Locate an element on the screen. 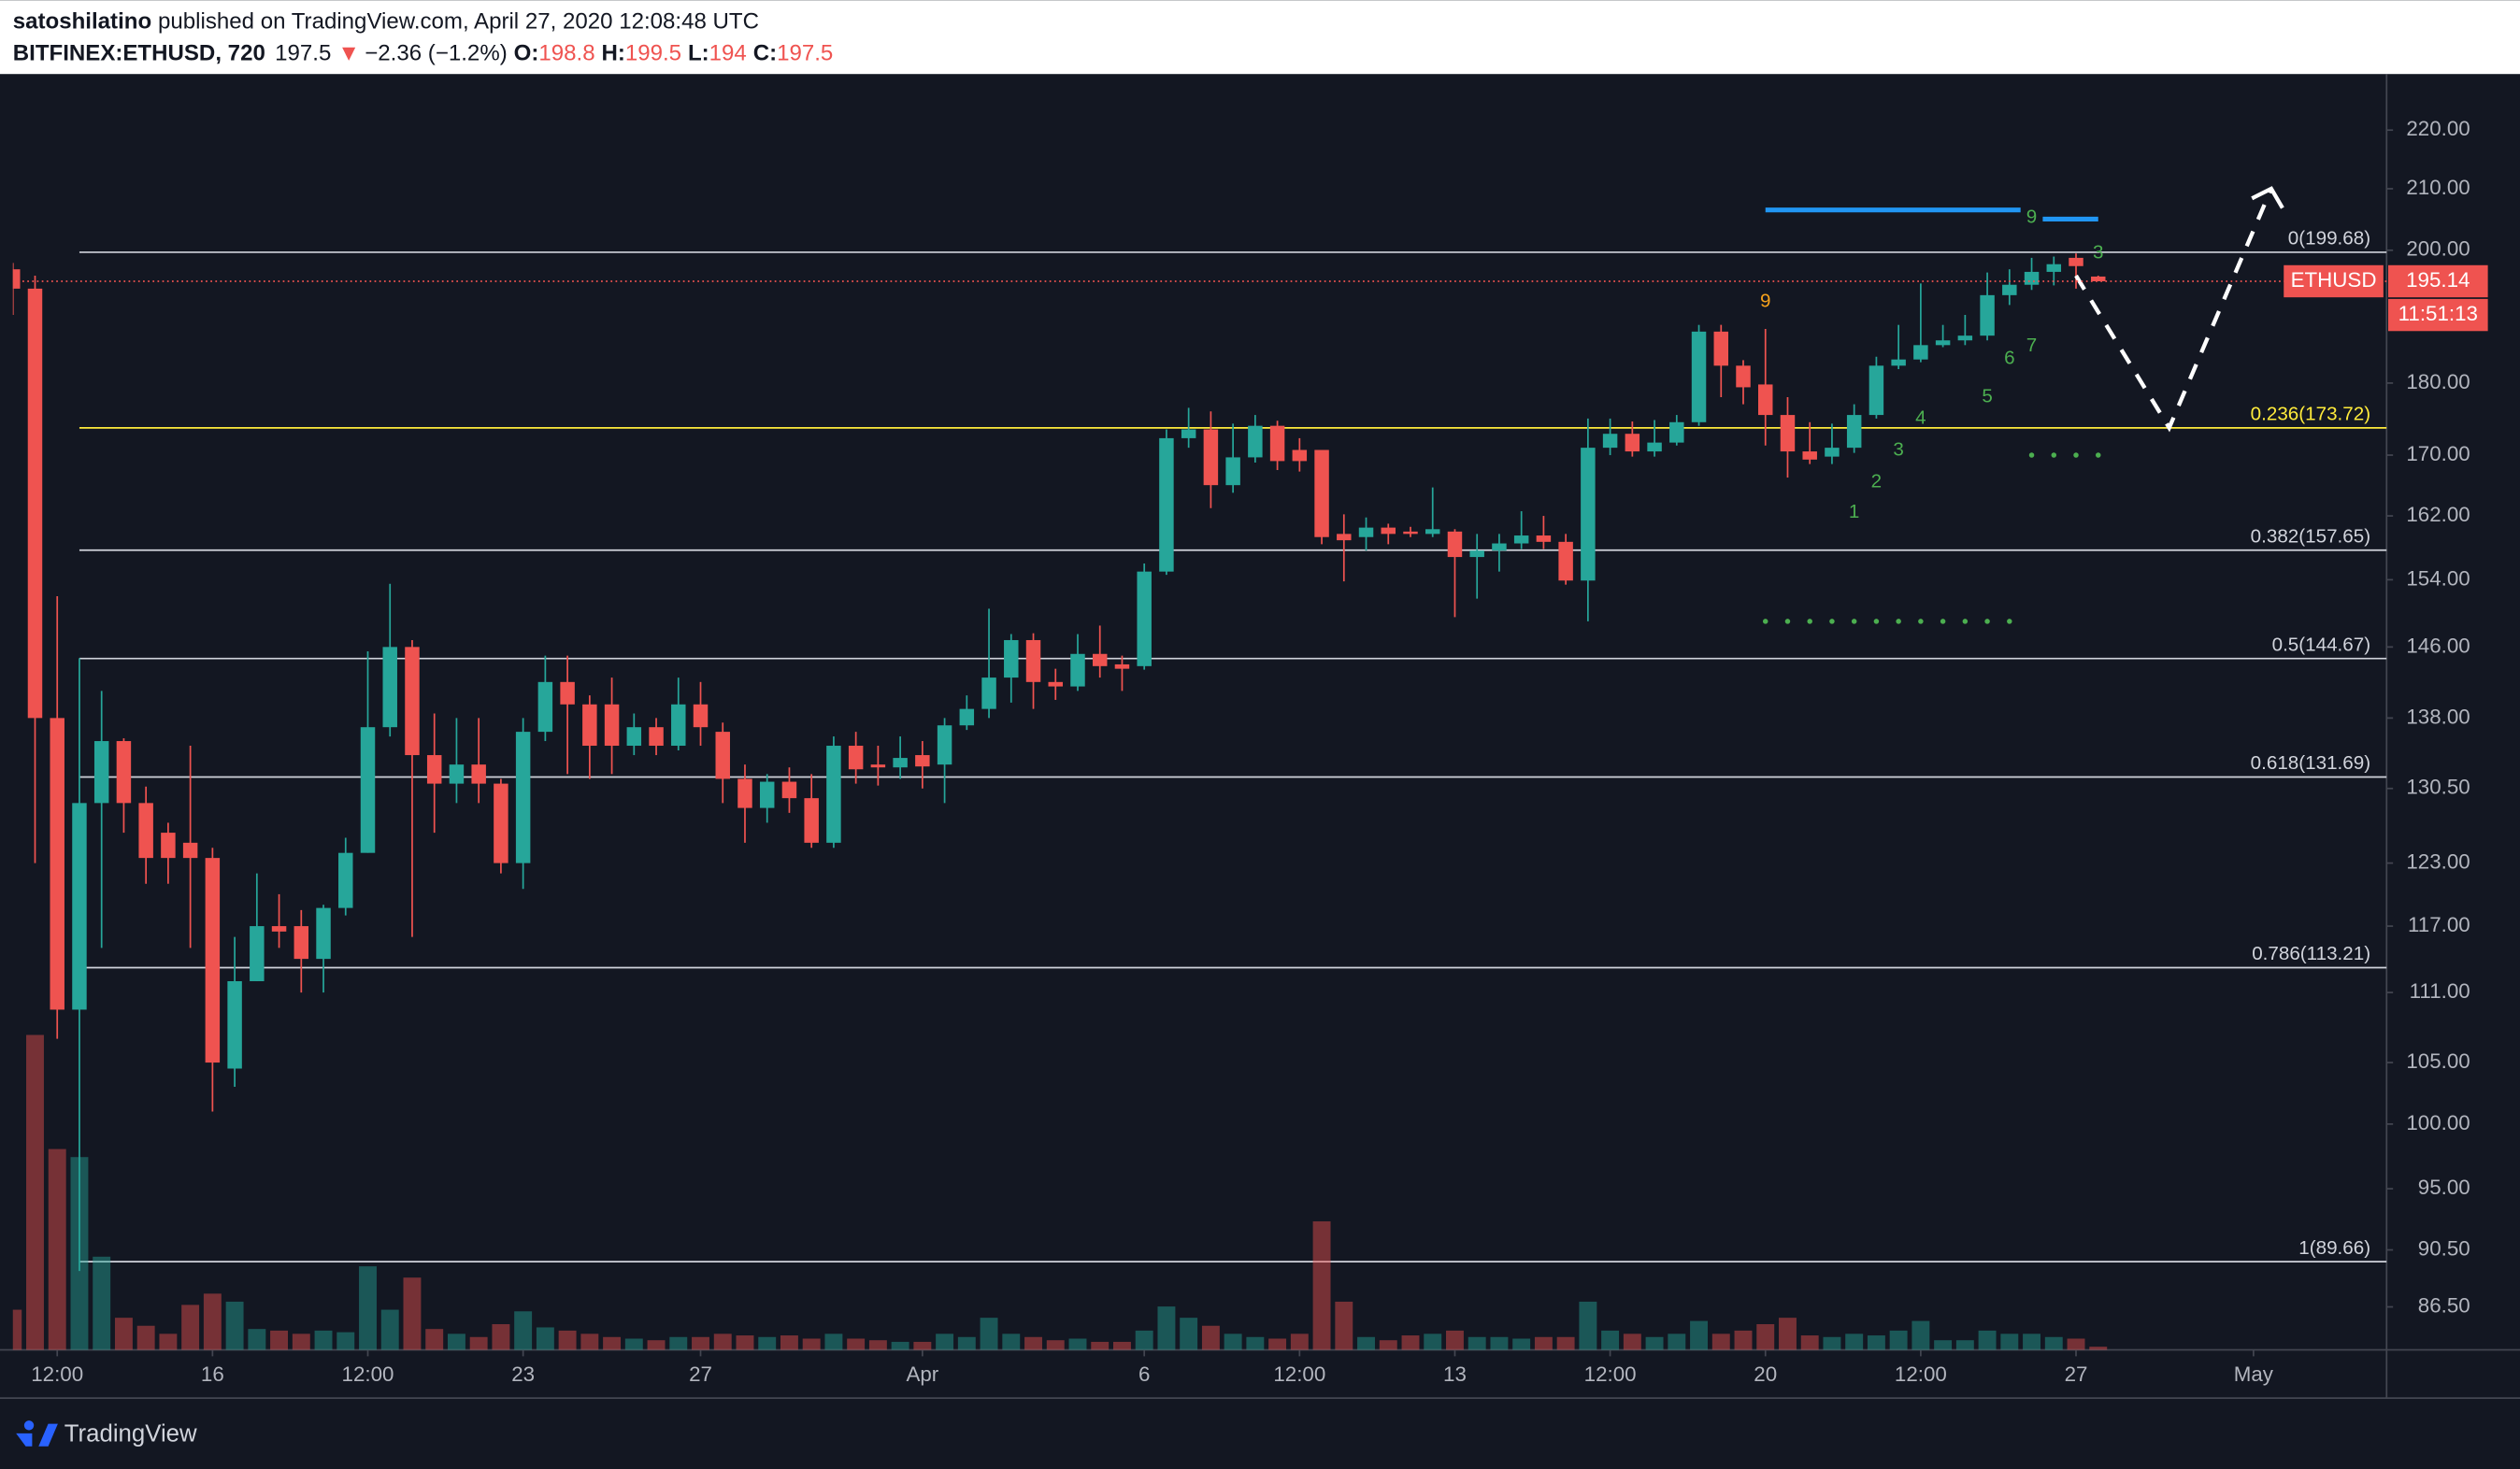 The height and width of the screenshot is (1469, 2520). y-tick-label: 154.00 is located at coordinates (2438, 578).